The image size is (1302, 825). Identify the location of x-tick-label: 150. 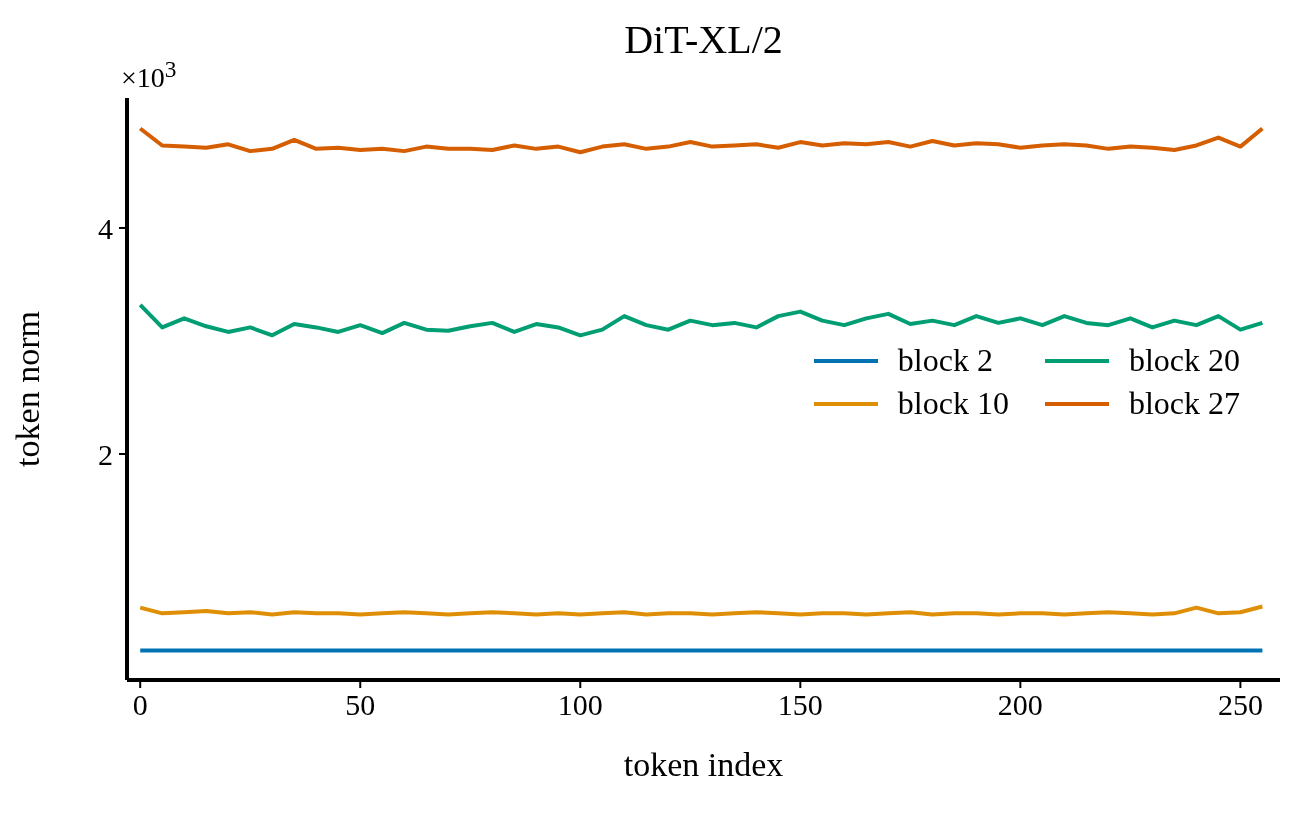
(800, 705).